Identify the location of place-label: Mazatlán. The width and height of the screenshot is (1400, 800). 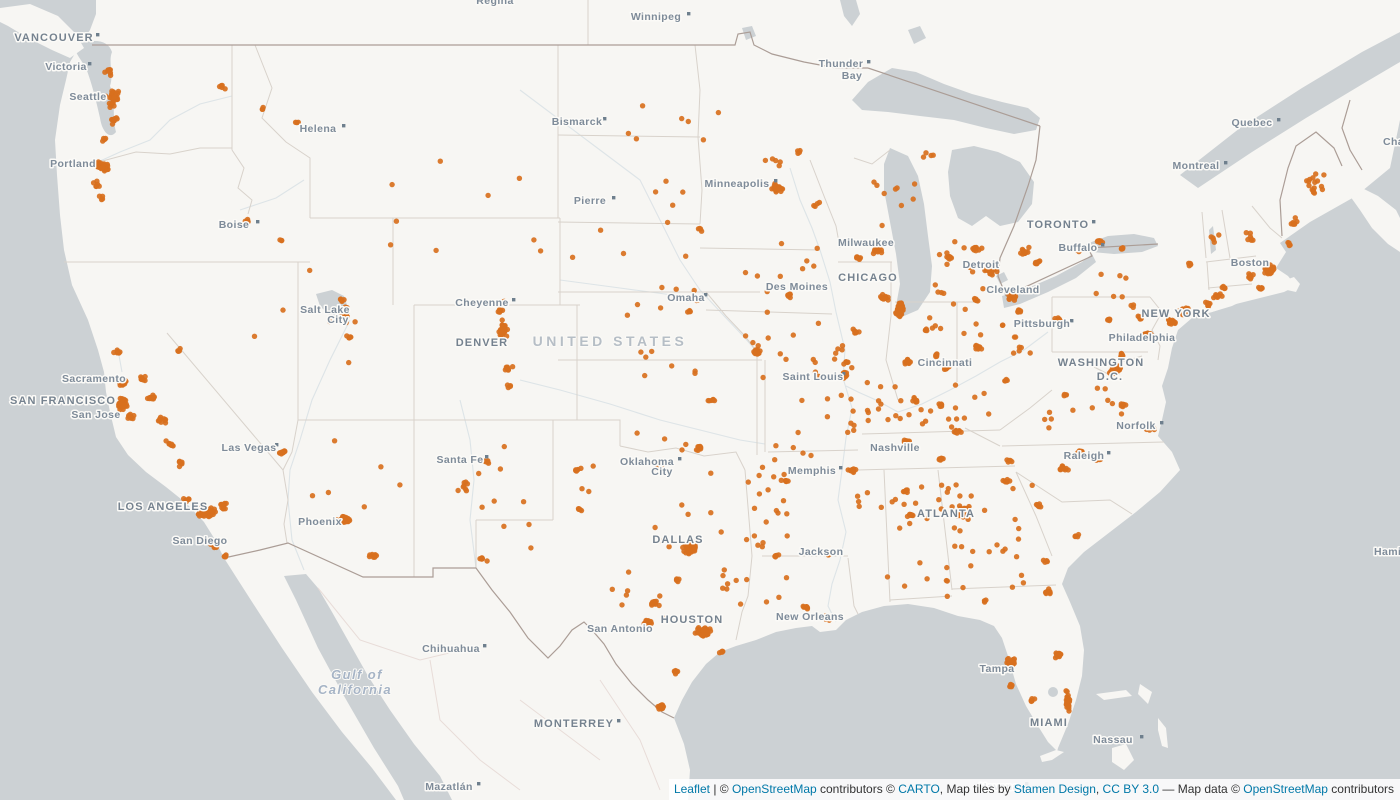
(449, 787).